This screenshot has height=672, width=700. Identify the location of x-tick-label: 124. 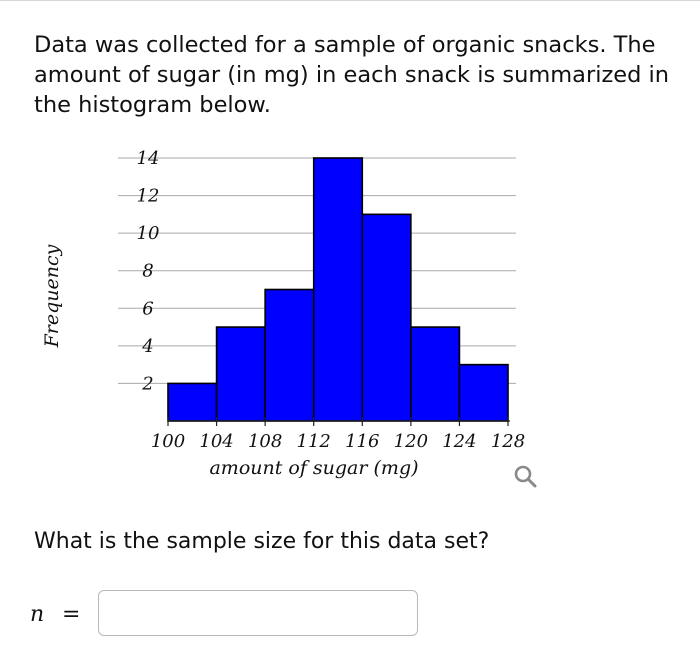
(459, 441).